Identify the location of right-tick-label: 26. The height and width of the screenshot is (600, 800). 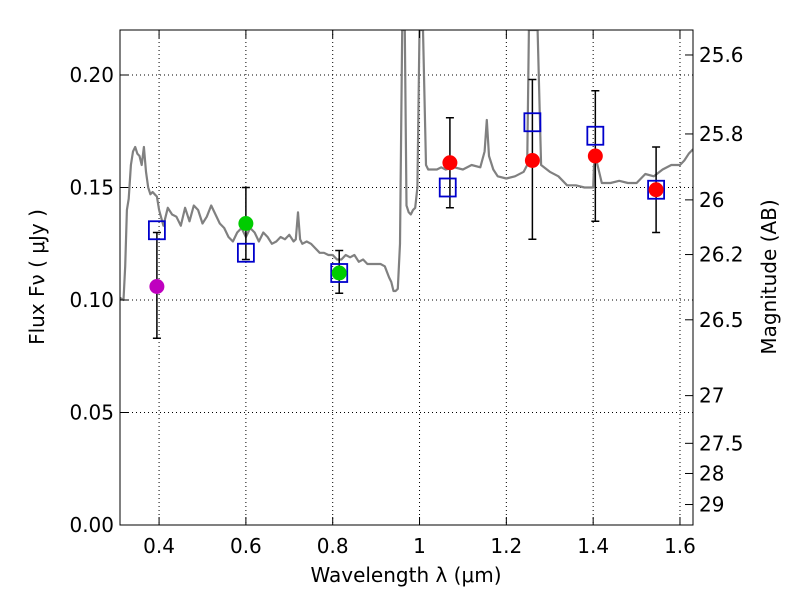
(711, 200).